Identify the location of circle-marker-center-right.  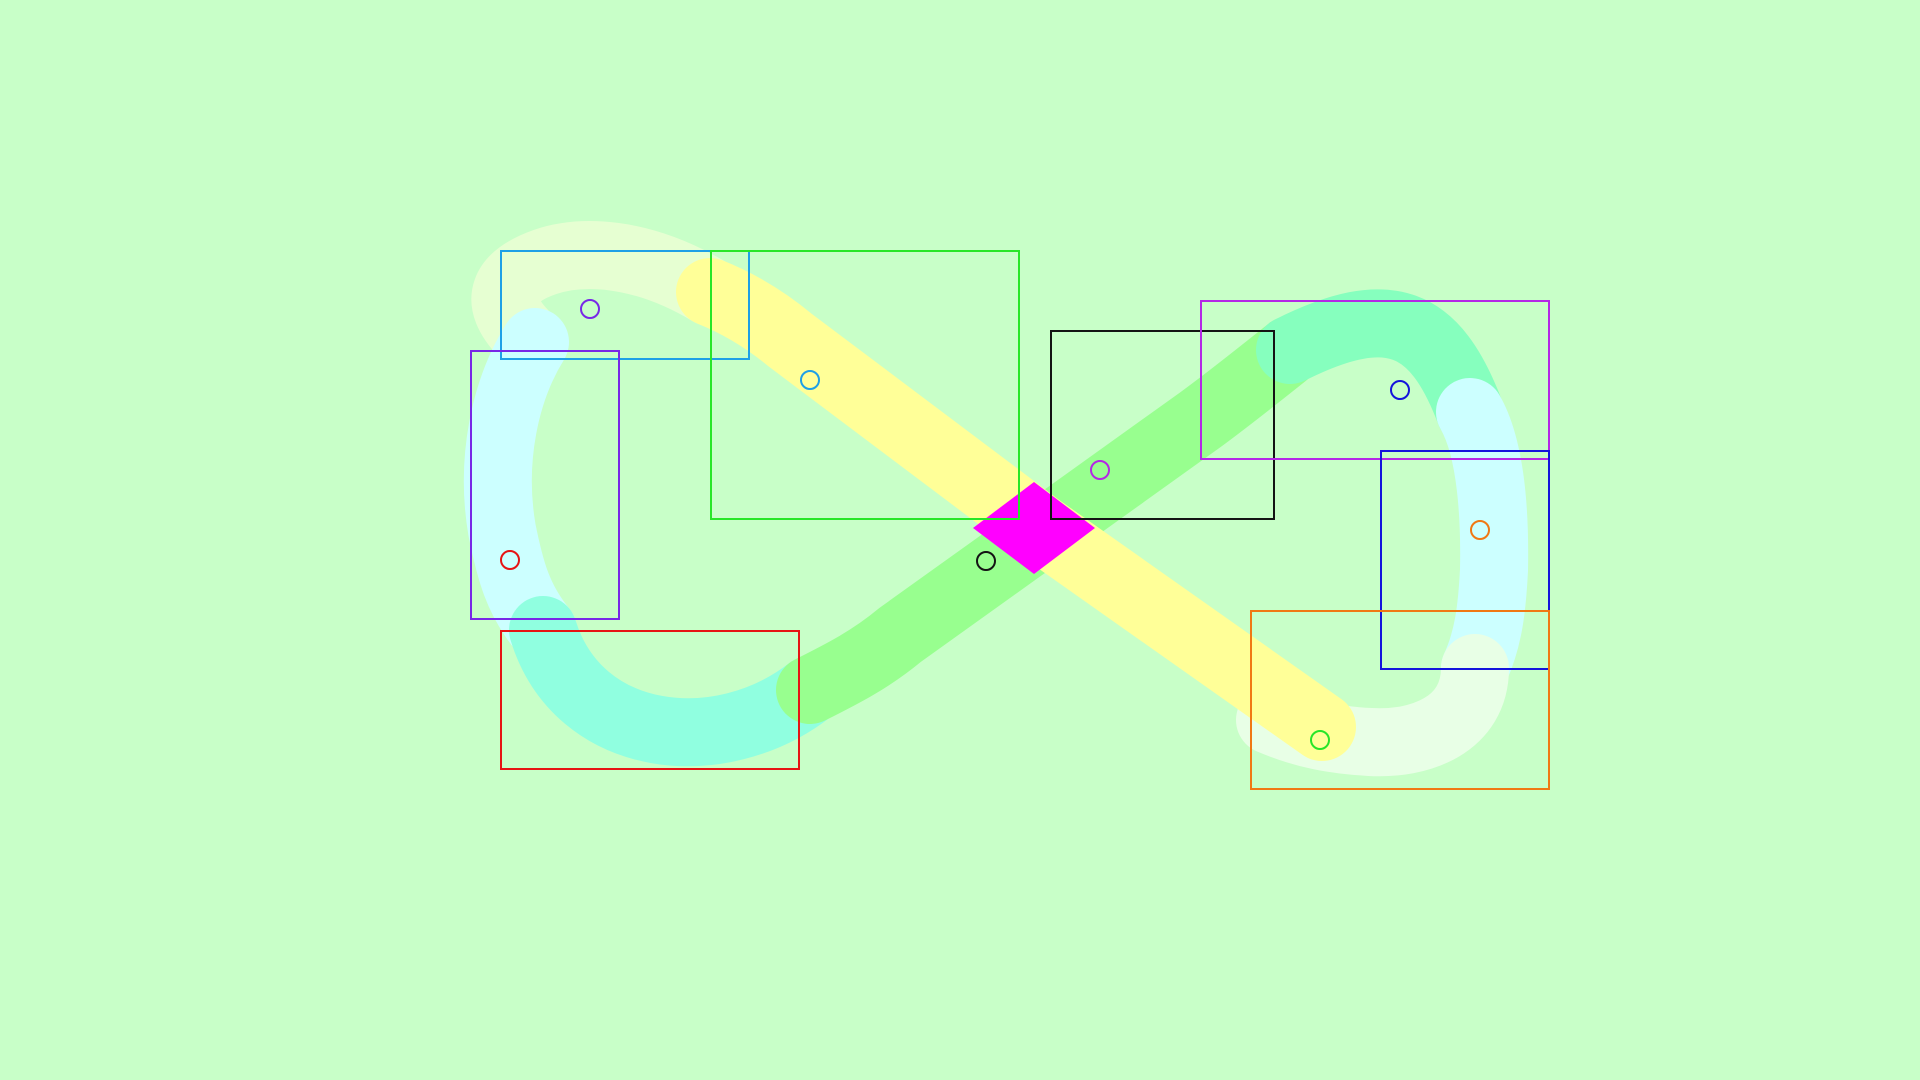
(1100, 470).